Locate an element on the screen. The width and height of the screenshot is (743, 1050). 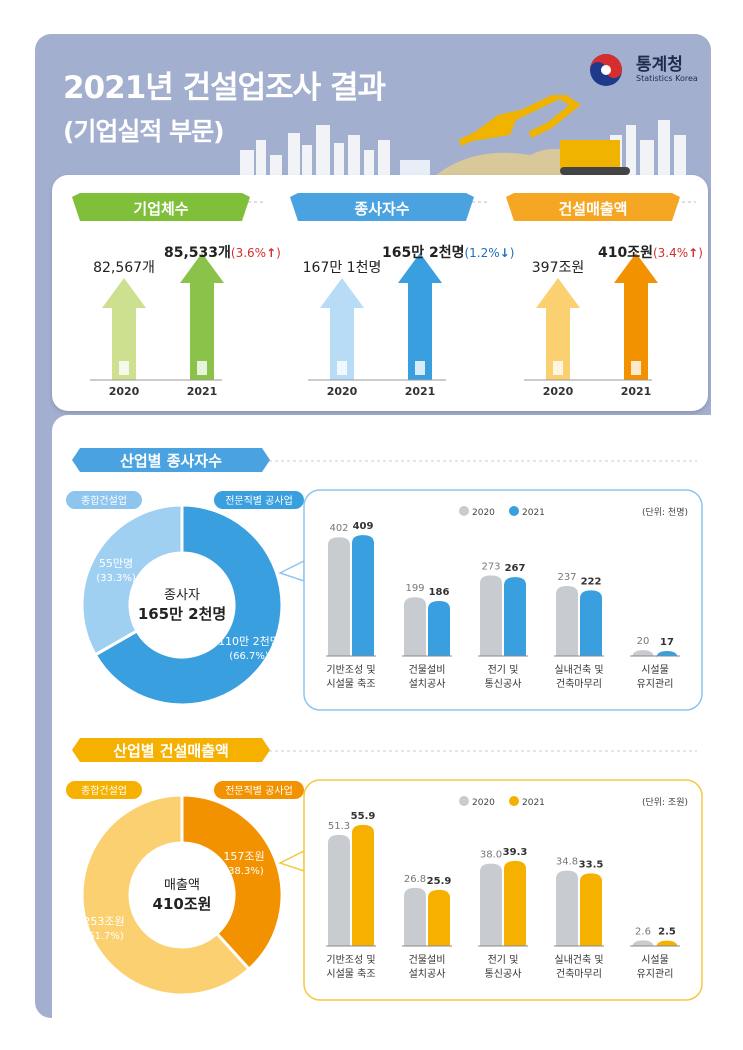
bar-label-2021-4: 2.5 is located at coordinates (667, 932).